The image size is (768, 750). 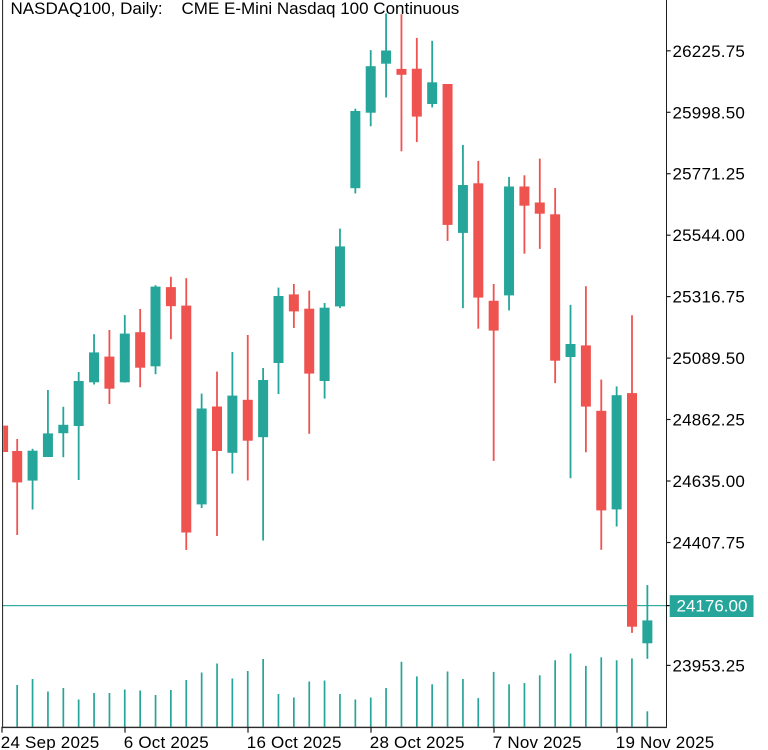 What do you see at coordinates (709, 358) in the screenshot?
I see `svg-text: 25089.50` at bounding box center [709, 358].